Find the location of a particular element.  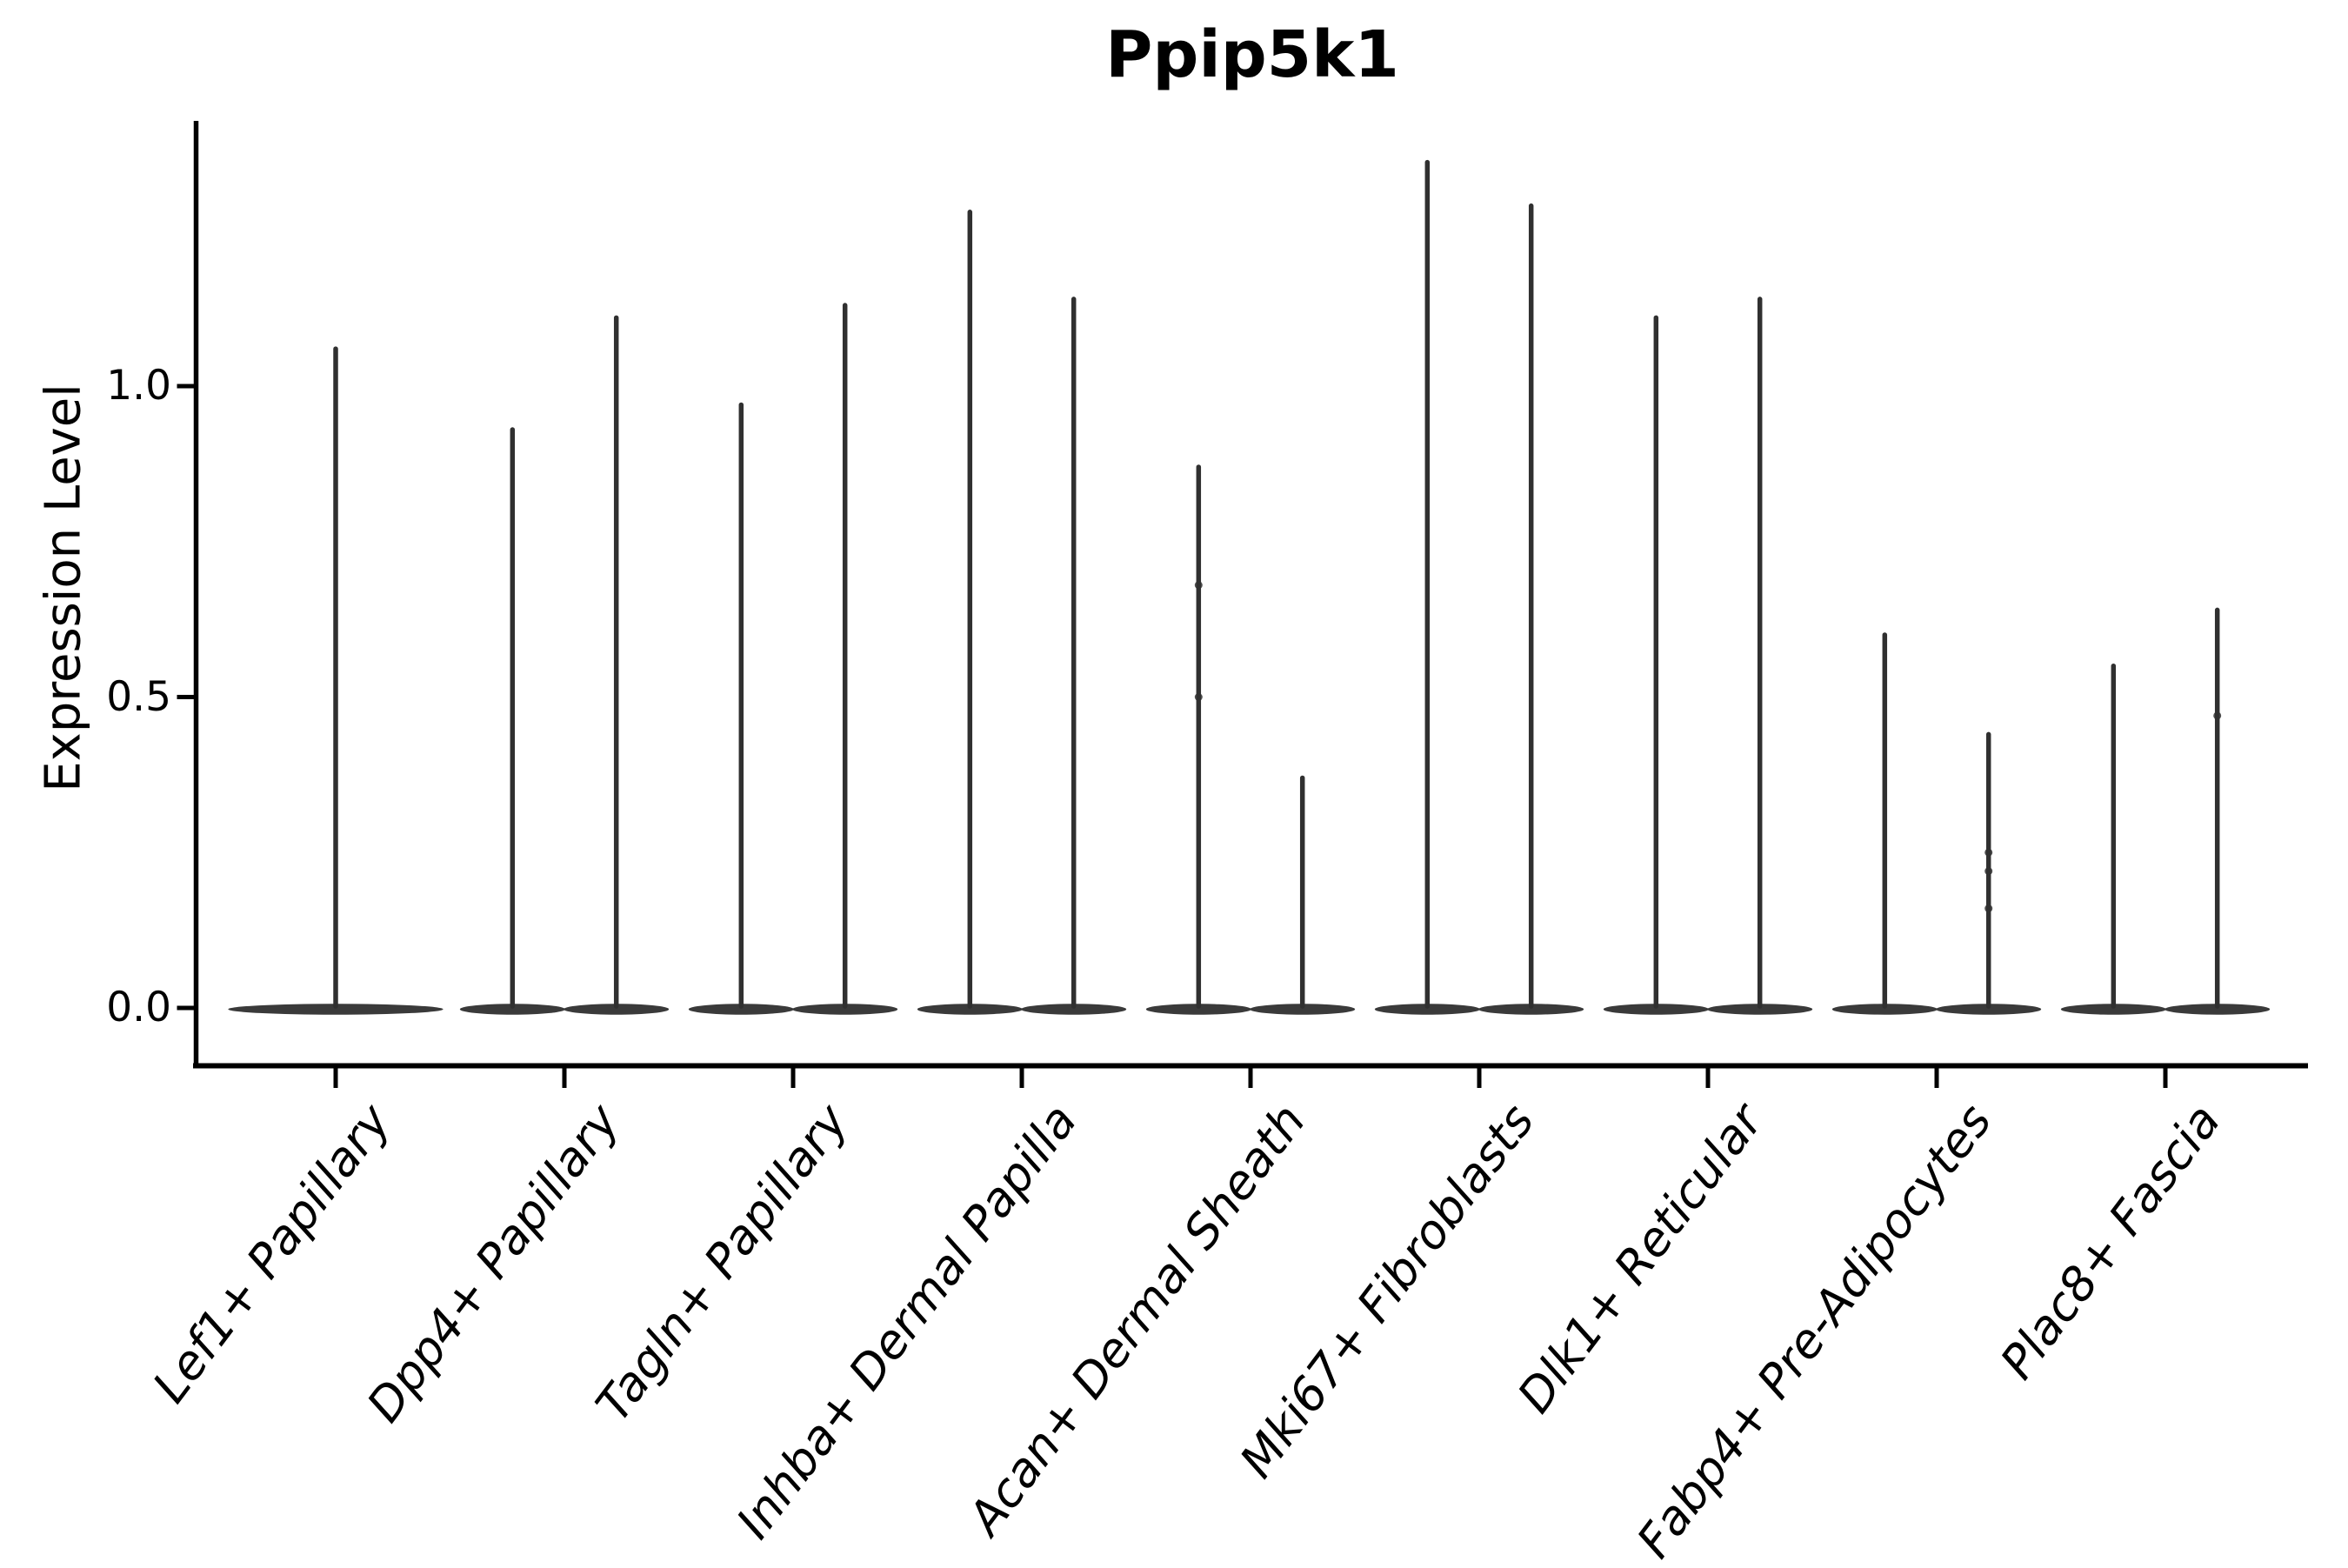

y-tick-label: 0.5 is located at coordinates (138, 696).